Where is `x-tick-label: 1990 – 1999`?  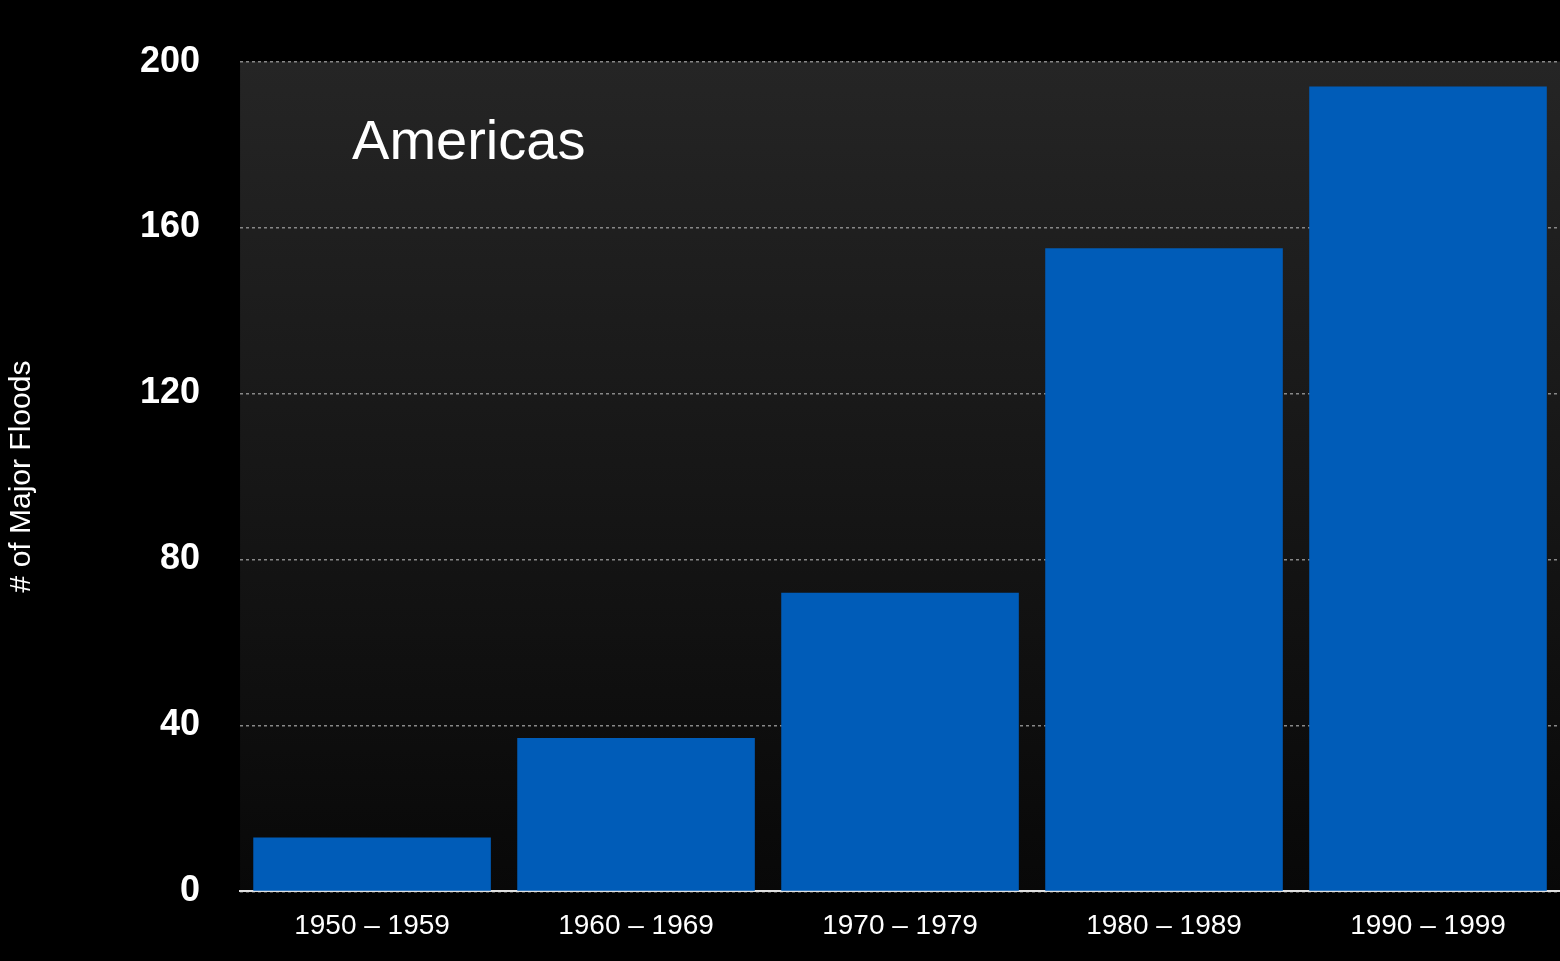 x-tick-label: 1990 – 1999 is located at coordinates (1428, 924).